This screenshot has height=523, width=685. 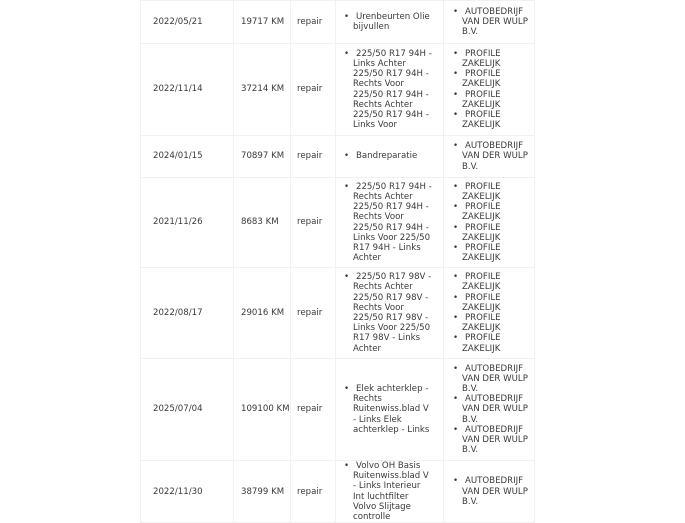 I want to click on date-cell: 2022/08/17, so click(x=187, y=313).